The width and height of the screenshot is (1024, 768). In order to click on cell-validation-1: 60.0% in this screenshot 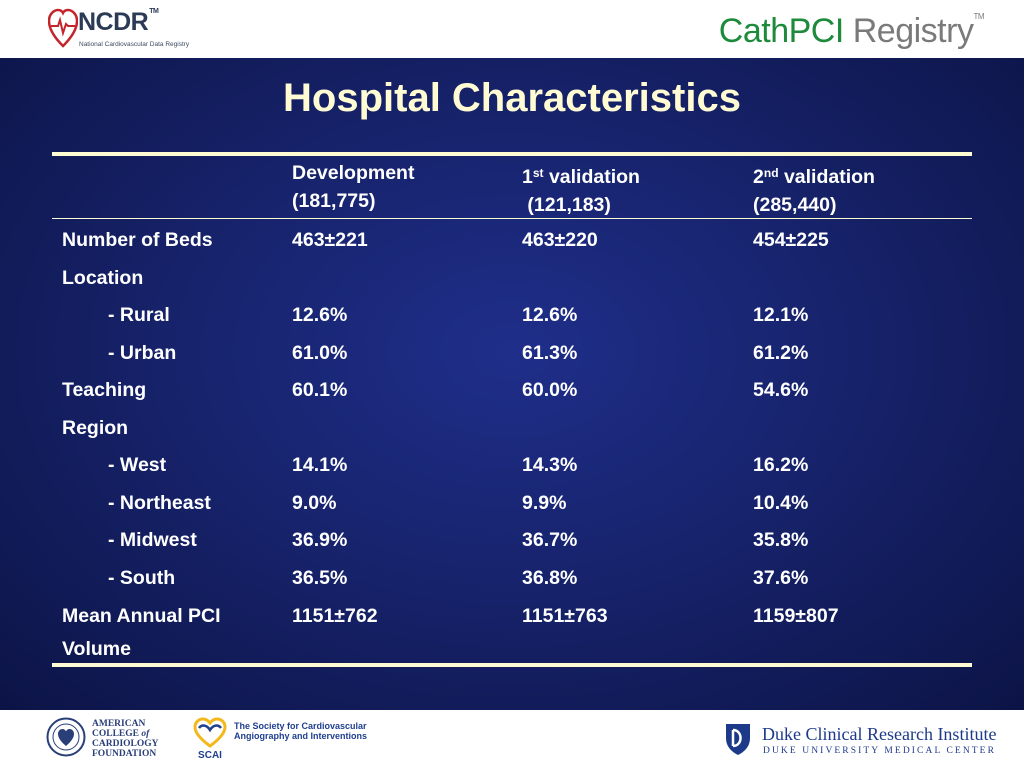, I will do `click(550, 390)`.